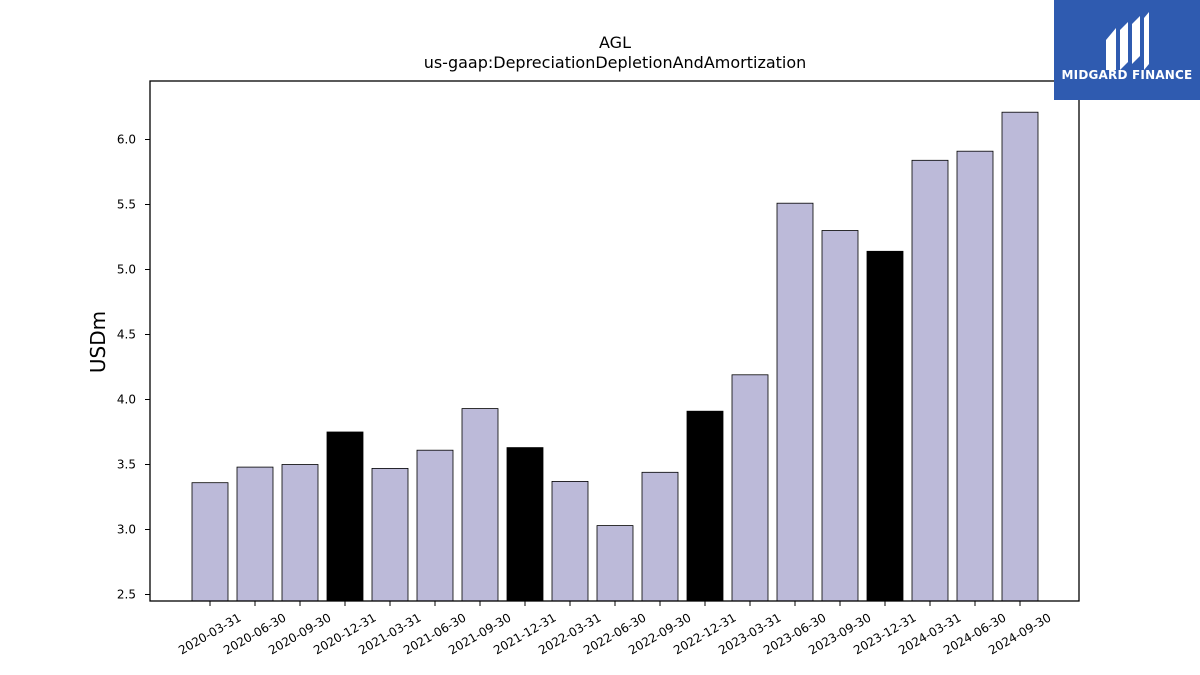 Image resolution: width=1200 pixels, height=675 pixels. I want to click on y-tick-label: 3.5, so click(126, 465).